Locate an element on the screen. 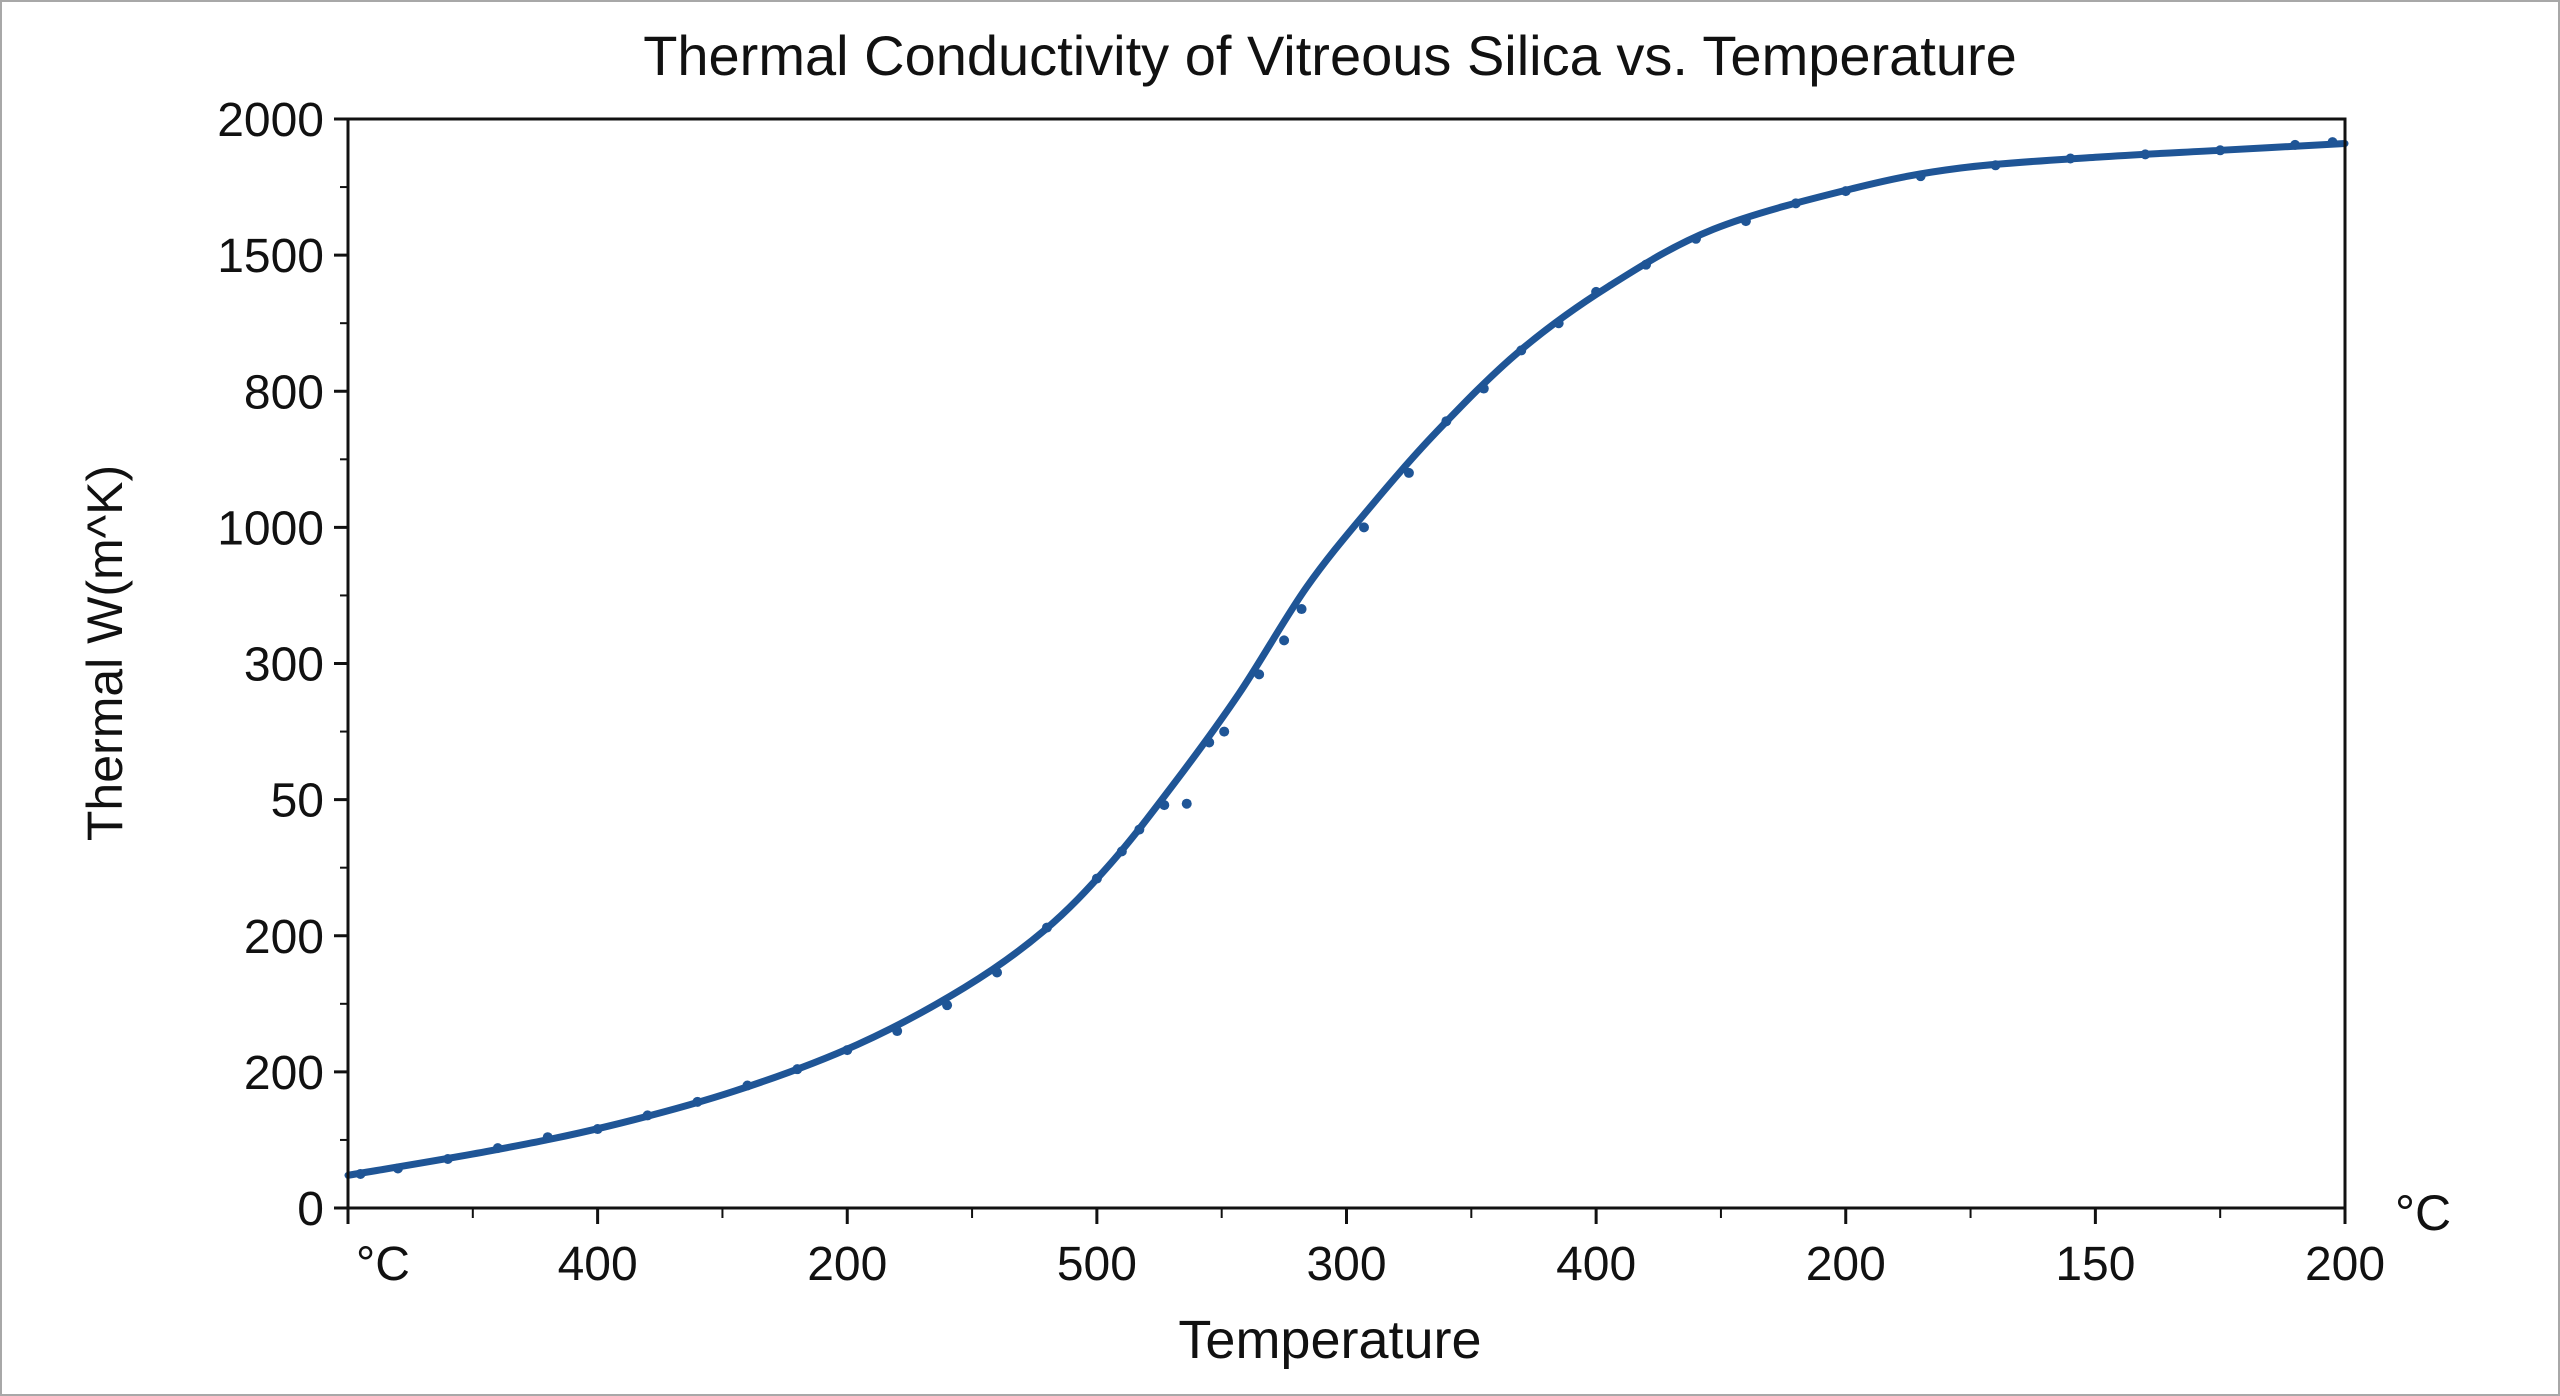 The width and height of the screenshot is (2560, 1396). y-tick-label: 800 is located at coordinates (284, 392).